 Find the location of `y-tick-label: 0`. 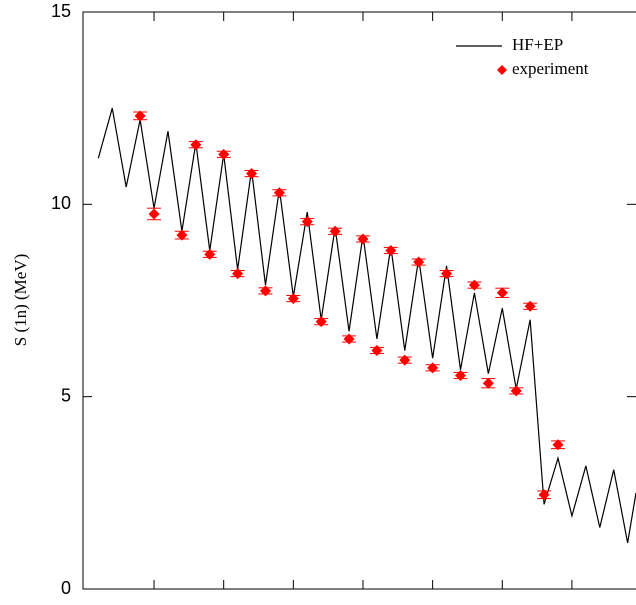

y-tick-label: 0 is located at coordinates (66, 588).